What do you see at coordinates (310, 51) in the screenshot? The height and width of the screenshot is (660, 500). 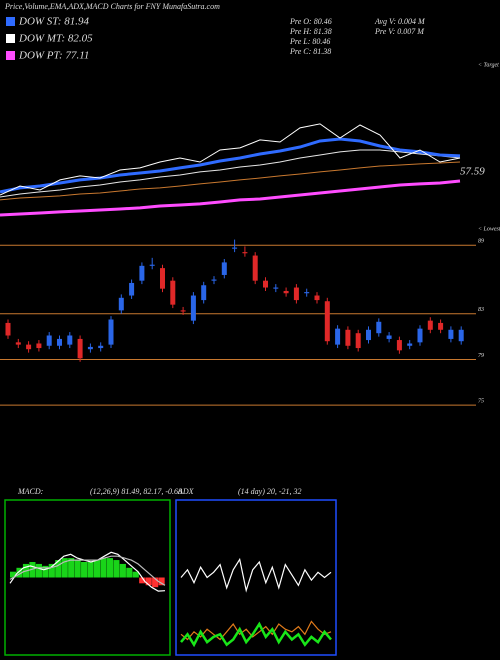 I see `info: Pre C: 81.38` at bounding box center [310, 51].